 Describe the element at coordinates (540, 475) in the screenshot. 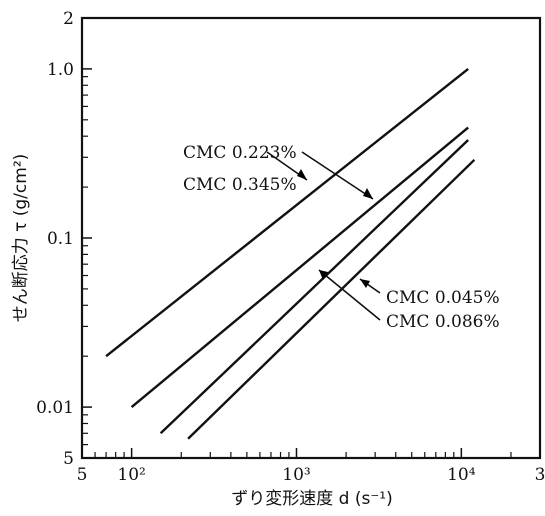

I see `x-tick-label: 3` at that location.